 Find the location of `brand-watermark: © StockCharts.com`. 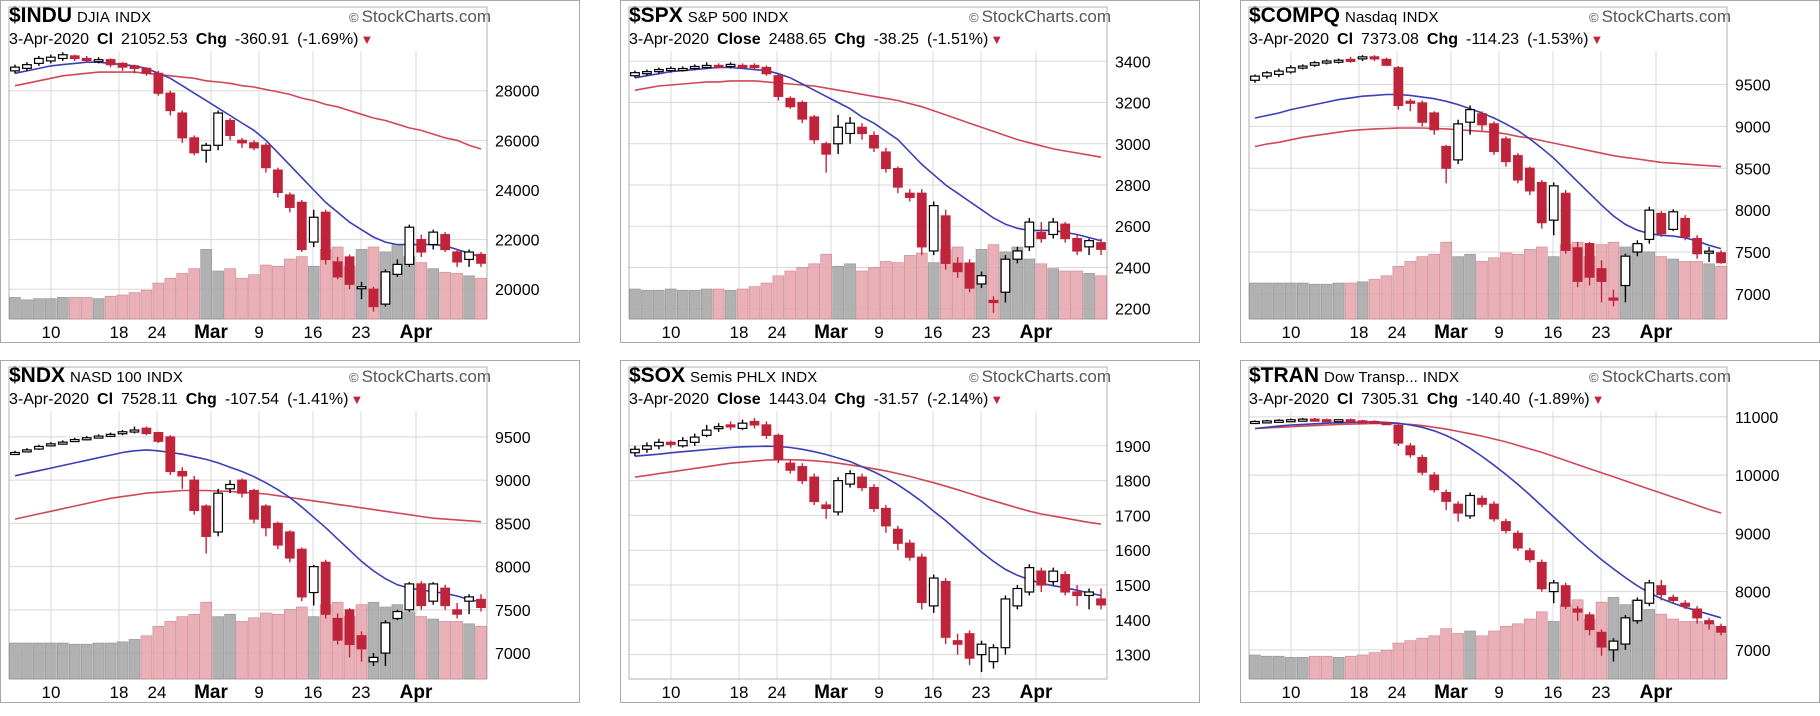

brand-watermark: © StockCharts.com is located at coordinates (1660, 377).